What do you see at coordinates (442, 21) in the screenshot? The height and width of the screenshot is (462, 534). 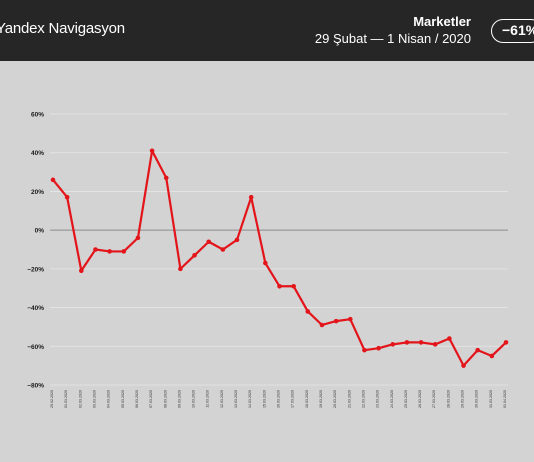 I see `page-title: Marketler` at bounding box center [442, 21].